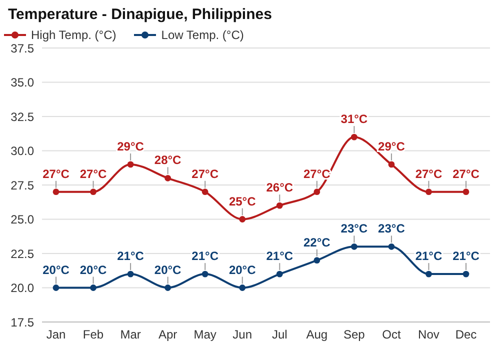  Describe the element at coordinates (140, 14) in the screenshot. I see `chart-title: Temperature - Dinapigue, Philippines` at that location.